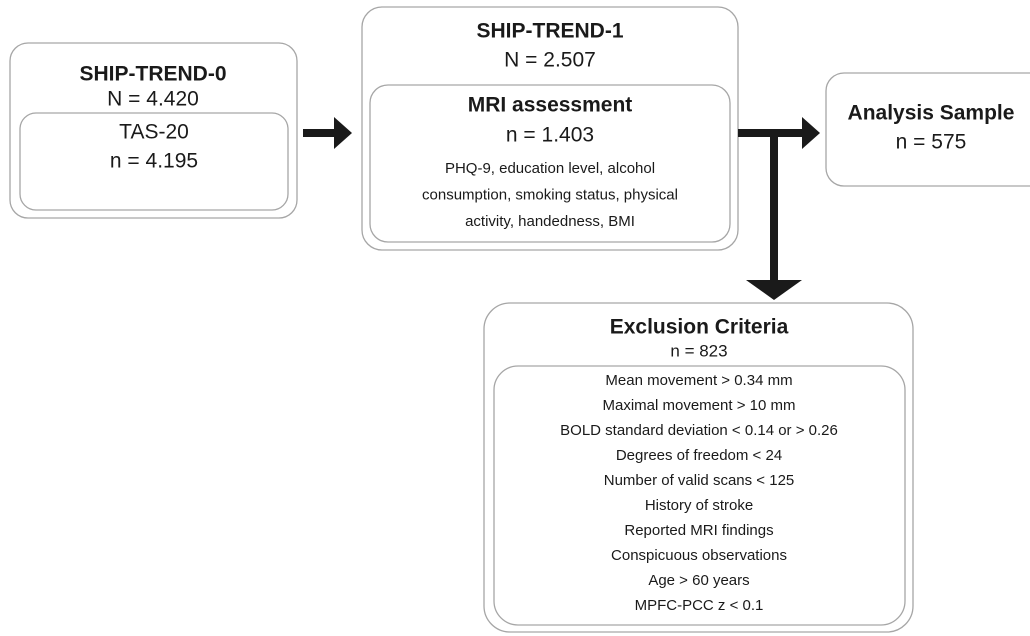  I want to click on node-count: n = 823, so click(698, 350).